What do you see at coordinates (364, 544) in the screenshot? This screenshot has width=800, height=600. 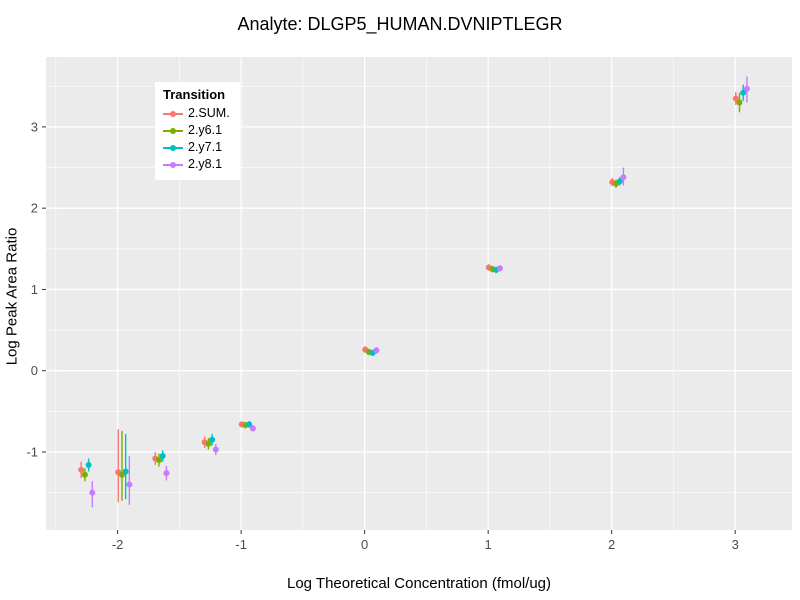 I see `x-tick-label: 0` at bounding box center [364, 544].